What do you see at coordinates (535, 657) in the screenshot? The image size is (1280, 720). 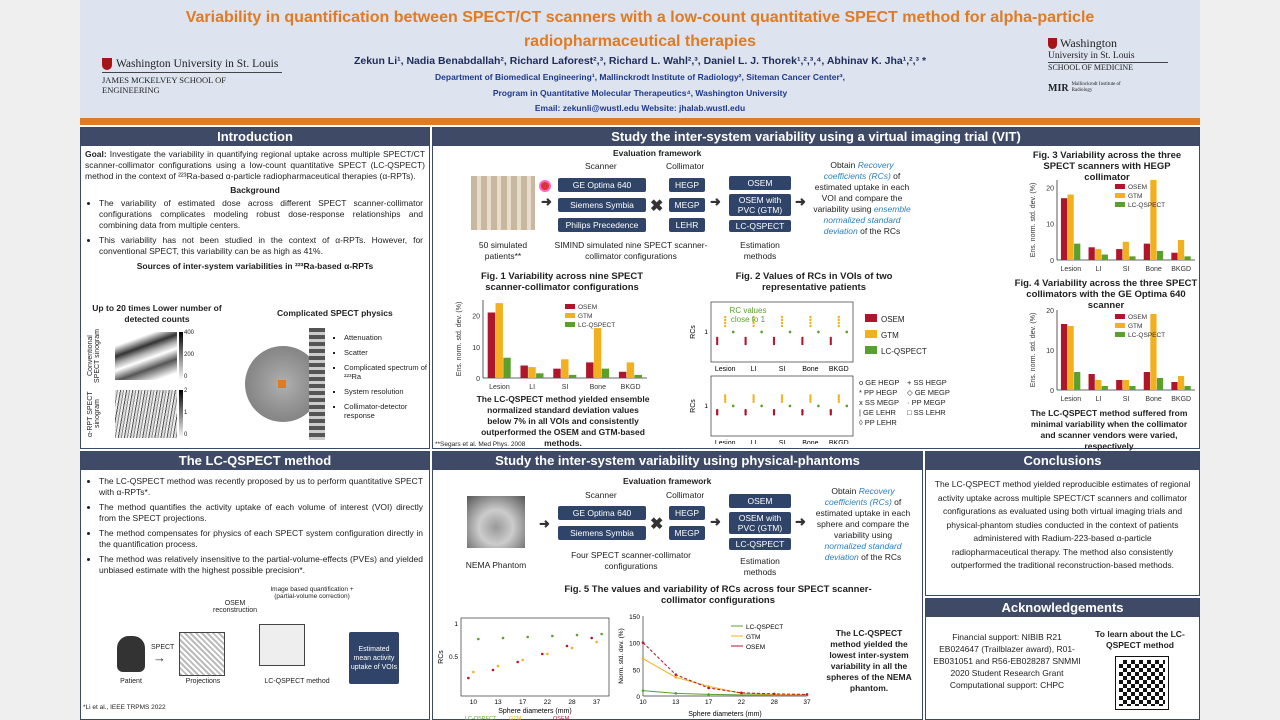 I see `plot-frame` at bounding box center [535, 657].